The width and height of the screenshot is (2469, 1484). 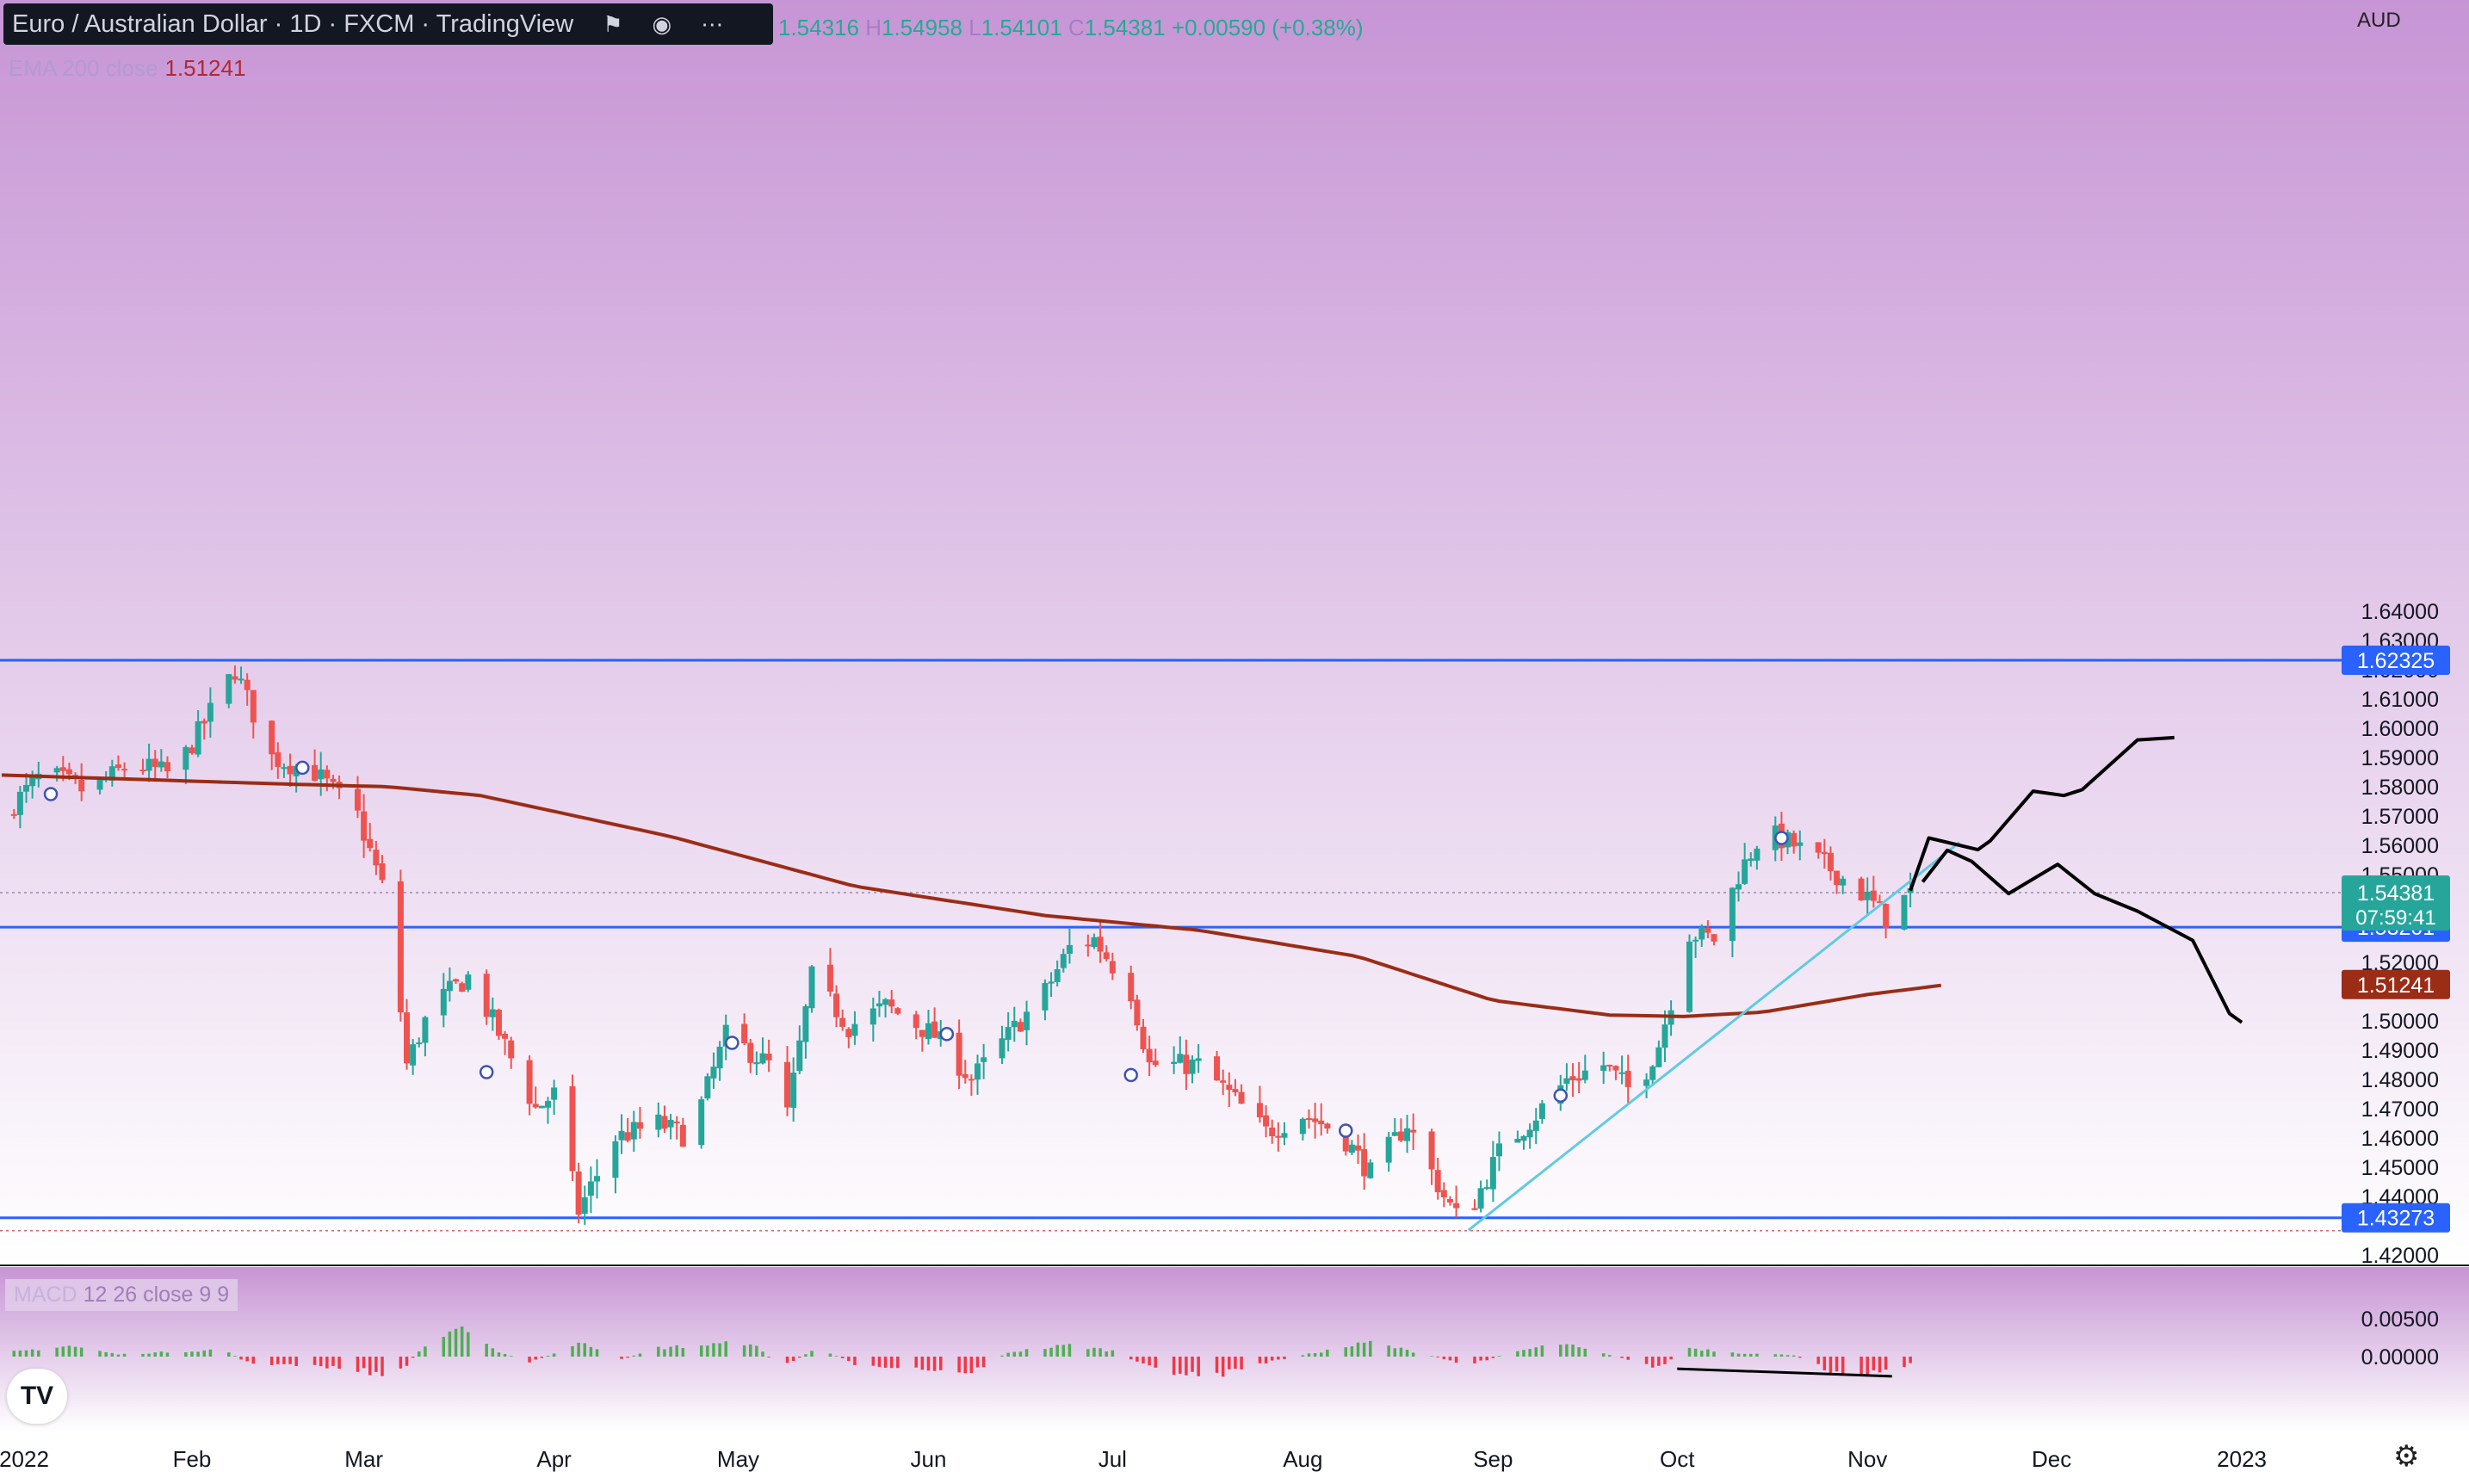 What do you see at coordinates (2400, 1139) in the screenshot?
I see `price-axis-tick-label: 1.46000` at bounding box center [2400, 1139].